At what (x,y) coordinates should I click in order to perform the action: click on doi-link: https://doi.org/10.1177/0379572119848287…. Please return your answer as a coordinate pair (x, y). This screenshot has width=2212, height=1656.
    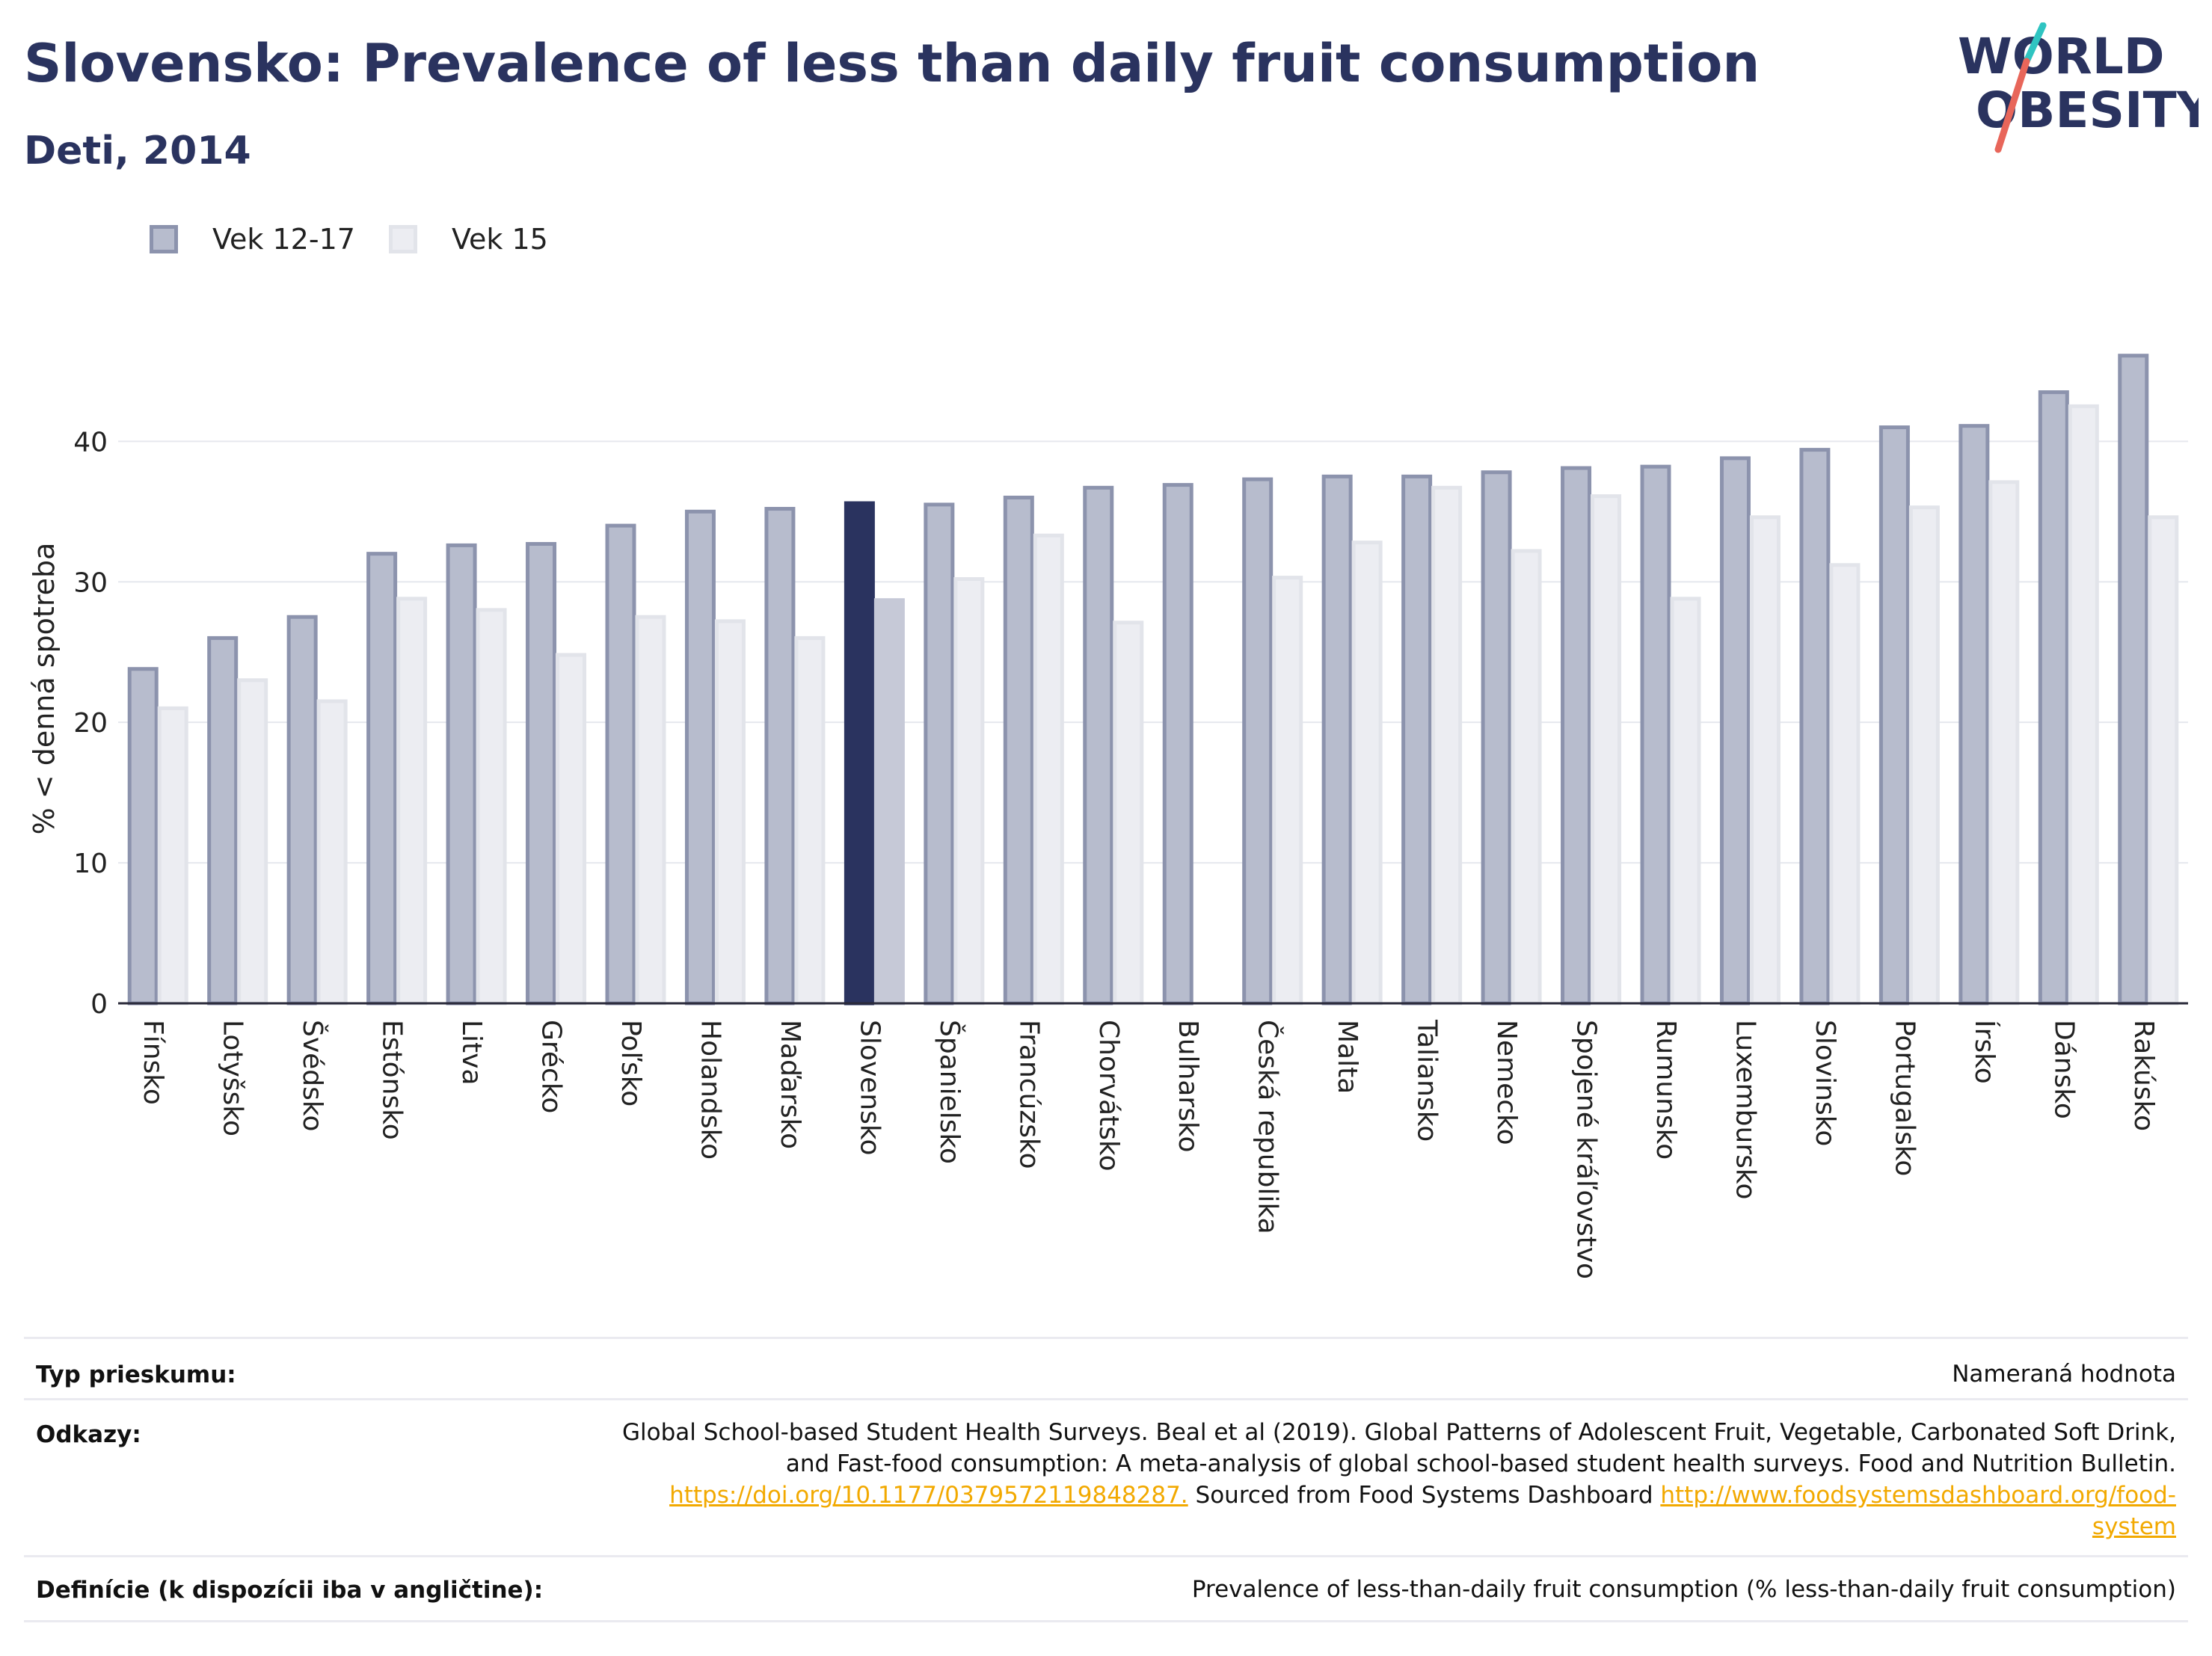
    Looking at the image, I should click on (928, 1495).